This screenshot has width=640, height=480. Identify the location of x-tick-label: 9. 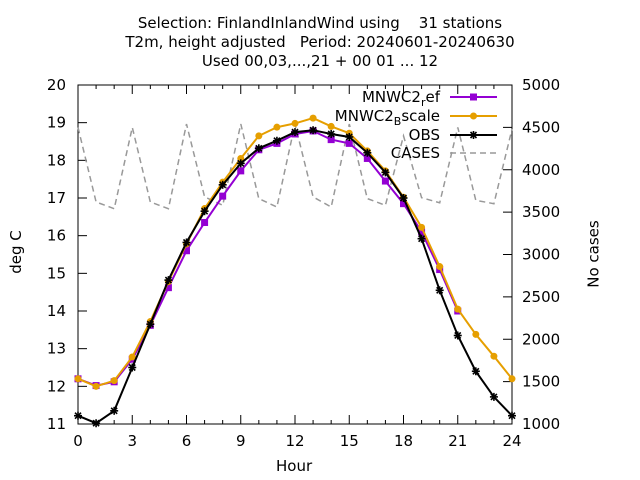
(241, 441).